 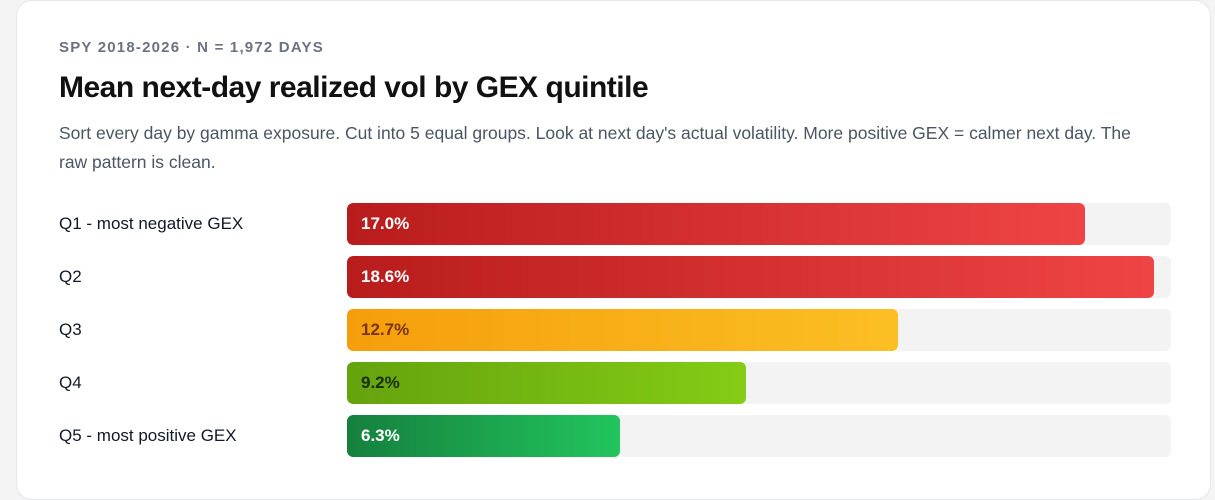 What do you see at coordinates (483, 436) in the screenshot?
I see `bar: 6.3%` at bounding box center [483, 436].